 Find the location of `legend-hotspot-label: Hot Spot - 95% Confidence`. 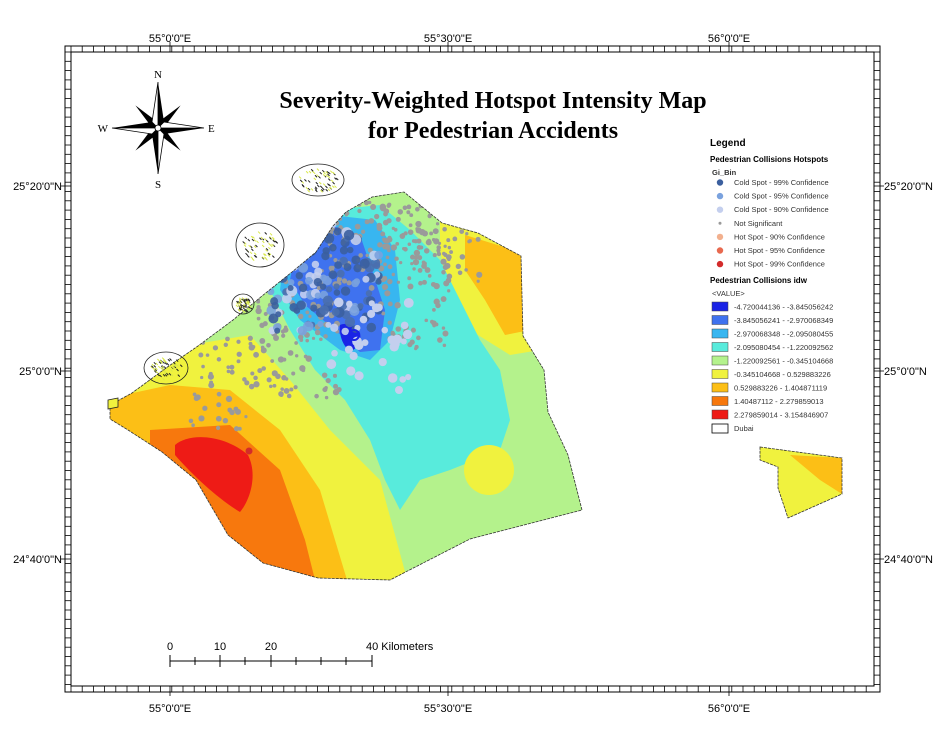

legend-hotspot-label: Hot Spot - 95% Confidence is located at coordinates (779, 250).